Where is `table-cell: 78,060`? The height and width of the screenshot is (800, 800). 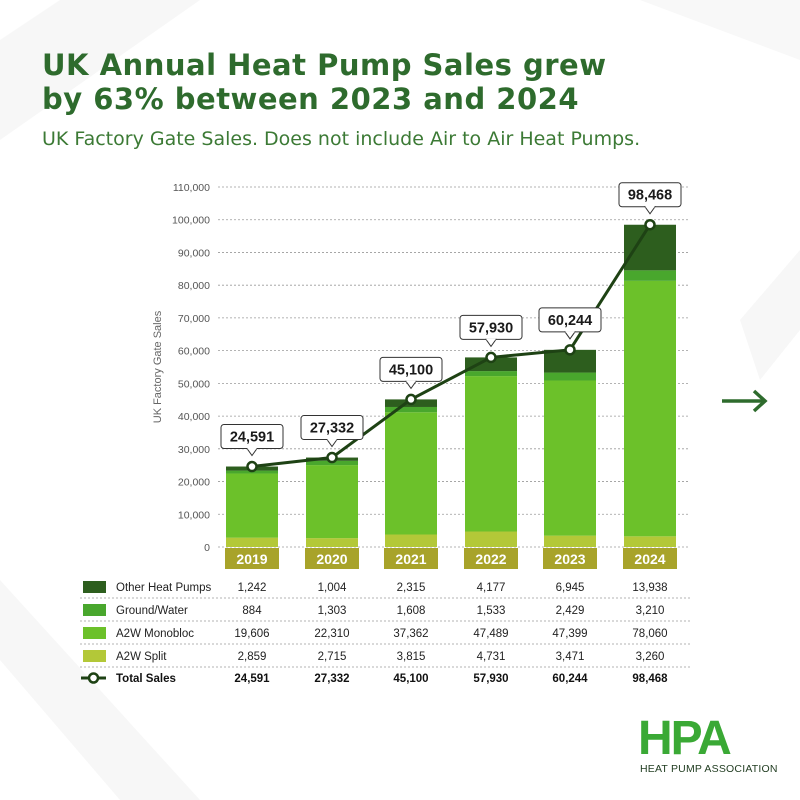
table-cell: 78,060 is located at coordinates (649, 634).